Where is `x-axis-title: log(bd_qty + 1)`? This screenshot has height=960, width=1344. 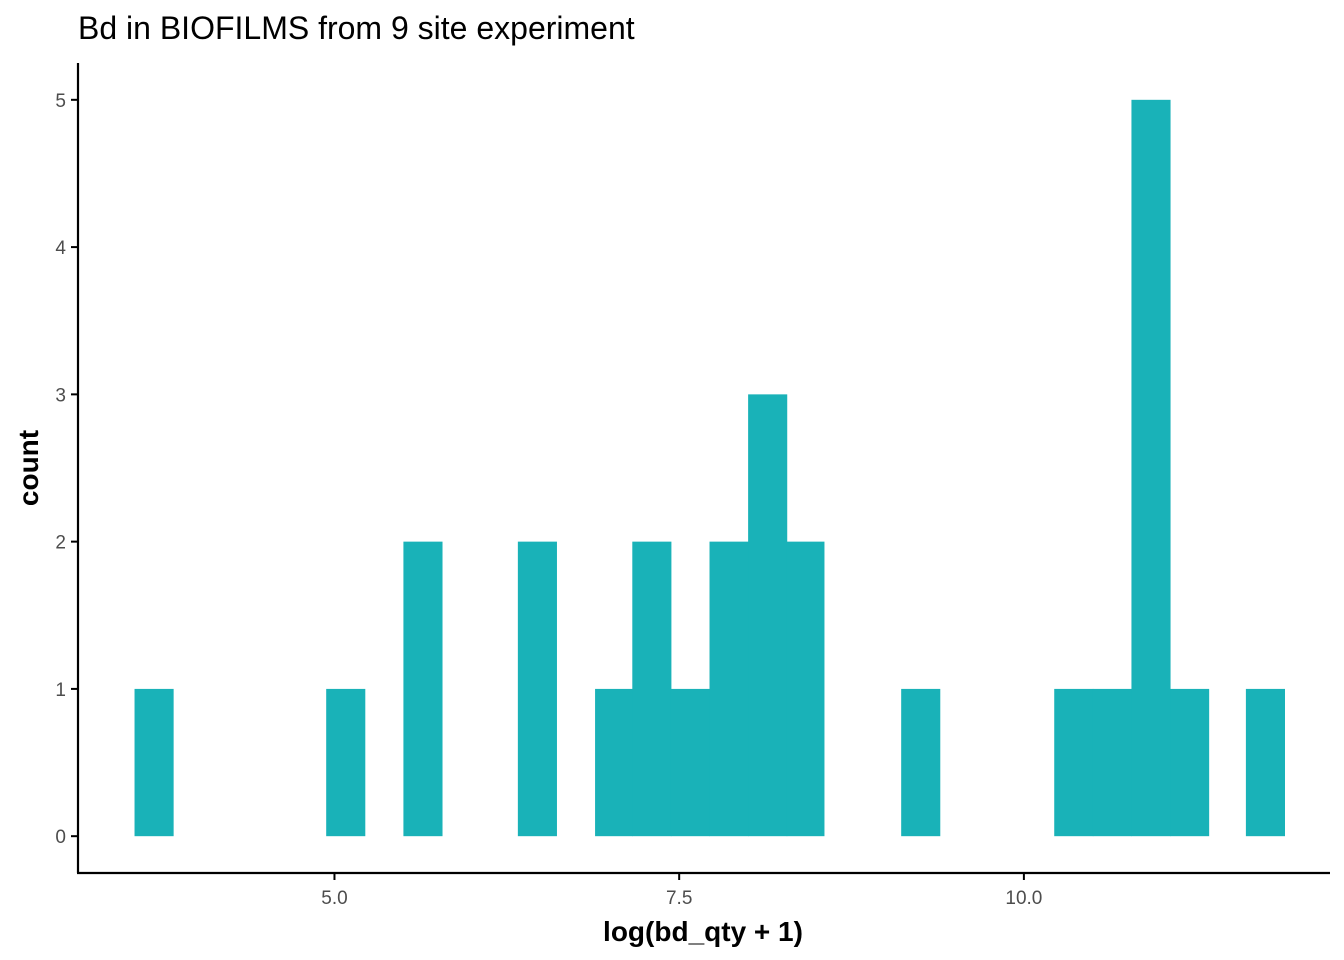
x-axis-title: log(bd_qty + 1) is located at coordinates (703, 931).